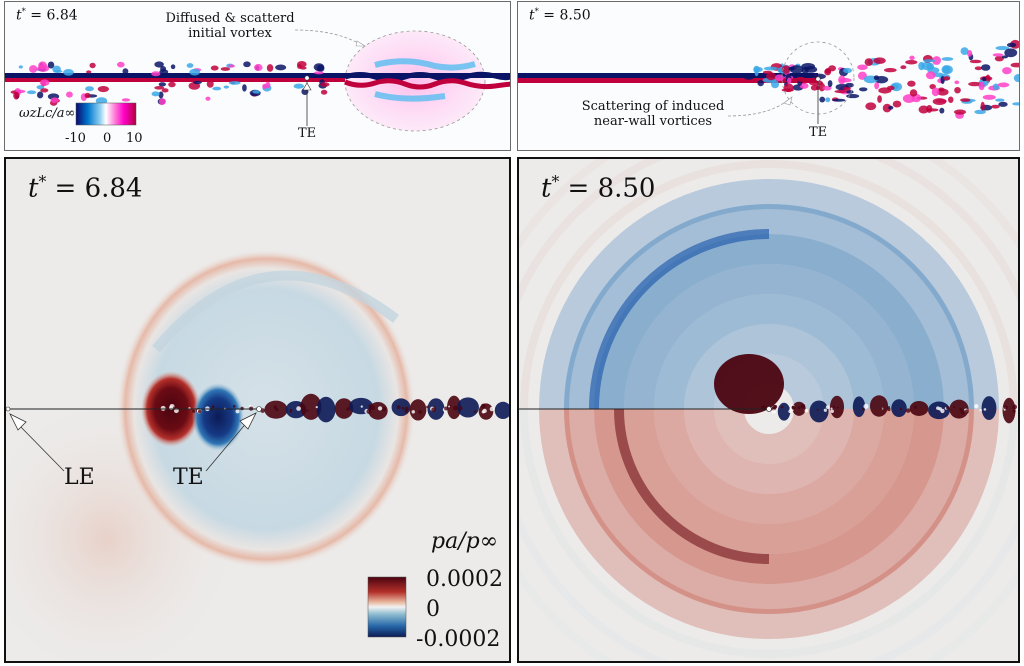  What do you see at coordinates (758, 108) in the screenshot?
I see `annotation-arrow` at bounding box center [758, 108].